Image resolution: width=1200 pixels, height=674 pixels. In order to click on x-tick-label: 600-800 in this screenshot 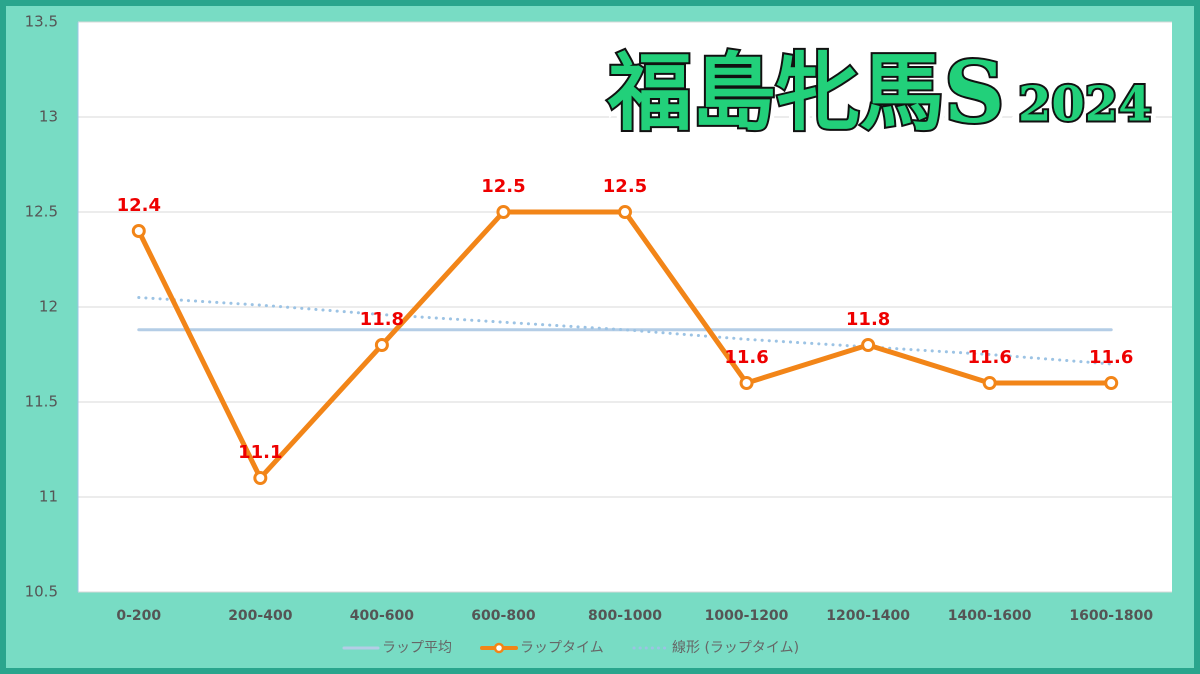, I will do `click(503, 616)`.